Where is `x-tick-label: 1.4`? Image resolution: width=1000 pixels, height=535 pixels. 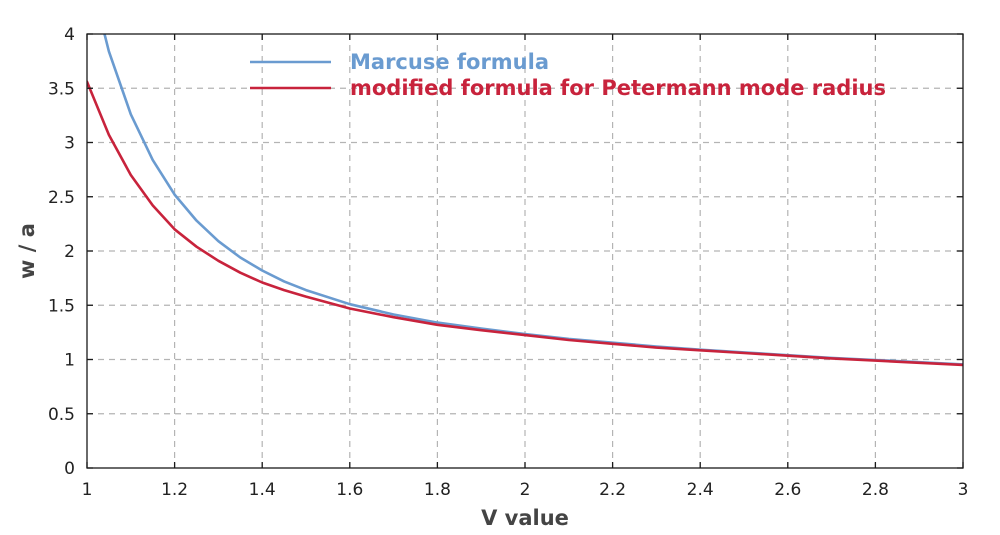
x-tick-label: 1.4 is located at coordinates (262, 490).